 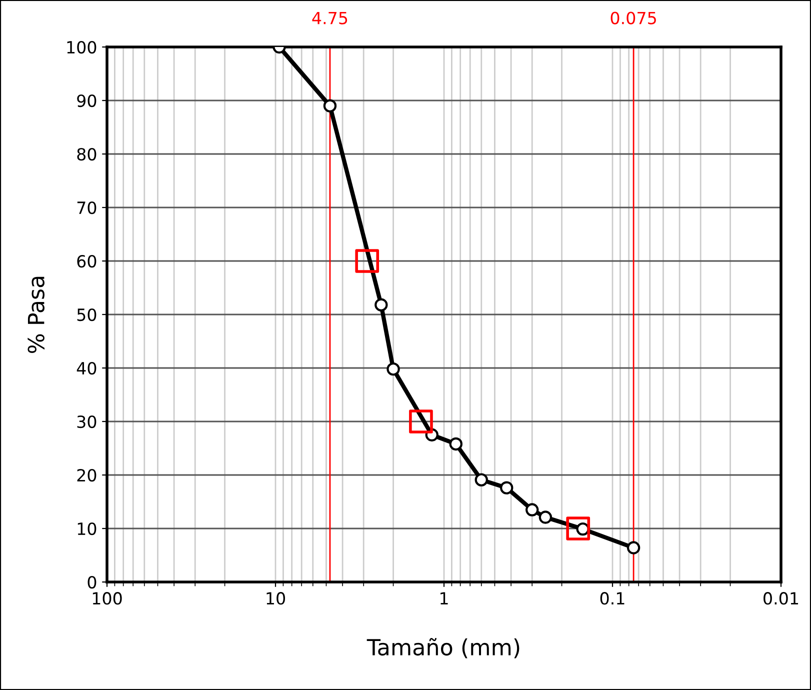 I want to click on x-tick-label: 1, so click(x=444, y=598).